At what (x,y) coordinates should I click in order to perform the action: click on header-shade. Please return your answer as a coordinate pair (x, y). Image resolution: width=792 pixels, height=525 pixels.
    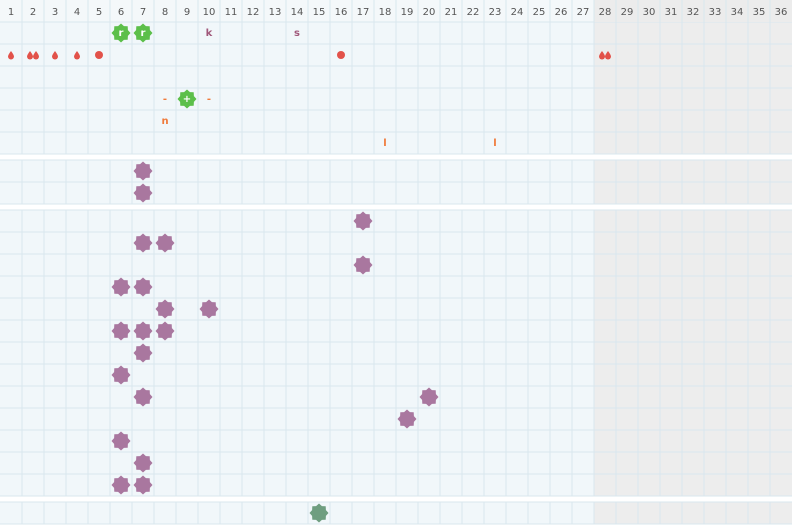
    Looking at the image, I should click on (693, 11).